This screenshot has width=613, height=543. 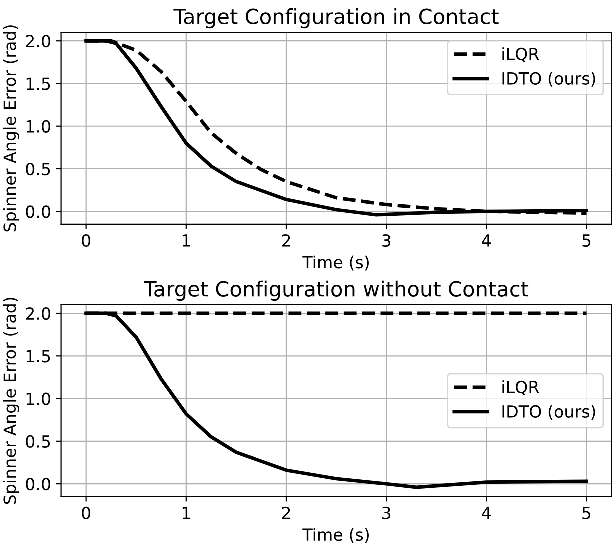 What do you see at coordinates (336, 18) in the screenshot?
I see `chart-title: Target Configuration in Contact` at bounding box center [336, 18].